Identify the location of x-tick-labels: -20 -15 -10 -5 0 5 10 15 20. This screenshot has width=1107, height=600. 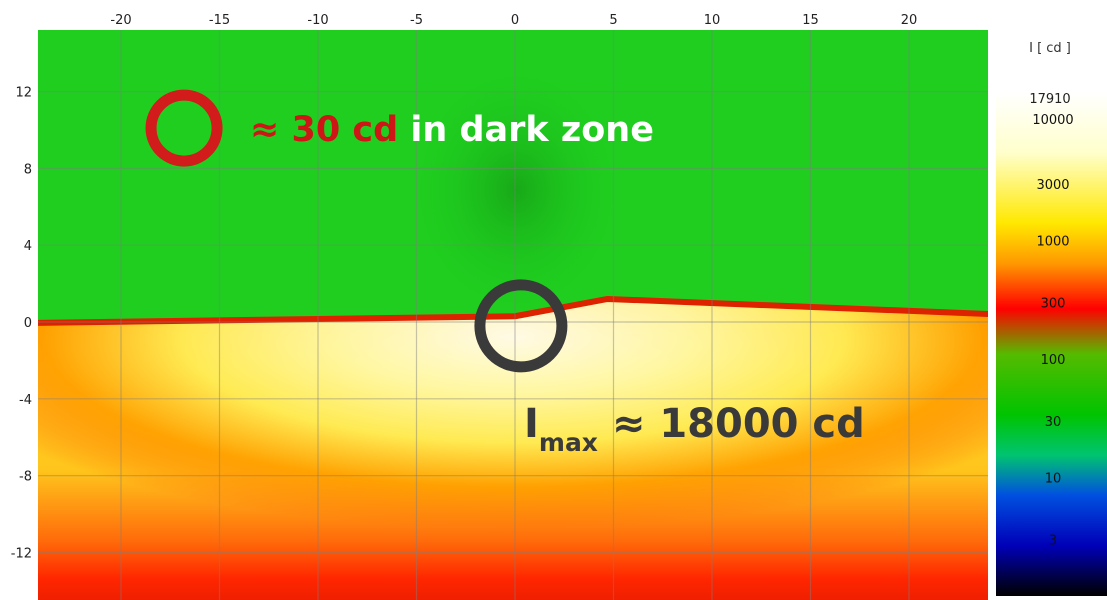
(513, 20).